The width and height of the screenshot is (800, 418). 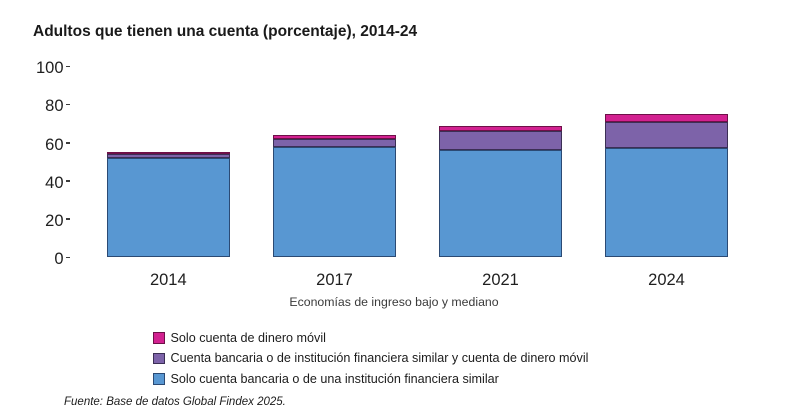 What do you see at coordinates (54, 220) in the screenshot?
I see `y-tick-label: 20` at bounding box center [54, 220].